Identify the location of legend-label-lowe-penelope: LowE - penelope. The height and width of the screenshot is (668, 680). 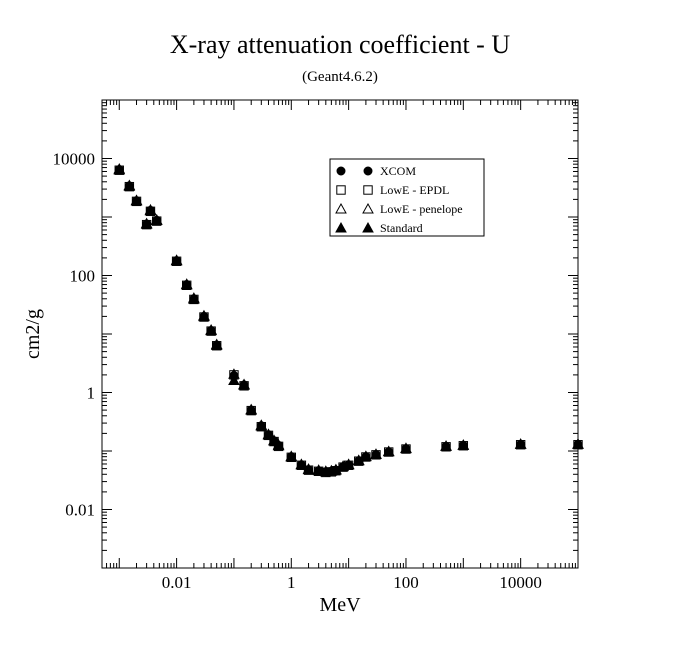
(421, 209).